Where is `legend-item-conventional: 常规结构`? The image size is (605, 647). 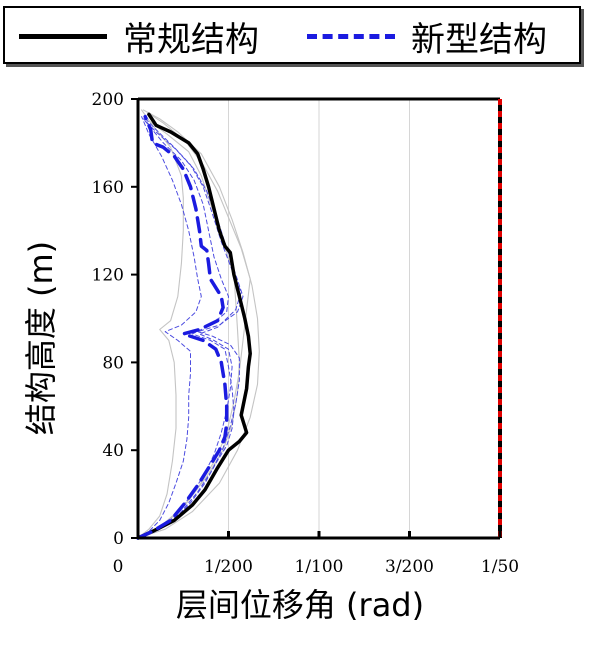
legend-item-conventional: 常规结构 is located at coordinates (139, 37).